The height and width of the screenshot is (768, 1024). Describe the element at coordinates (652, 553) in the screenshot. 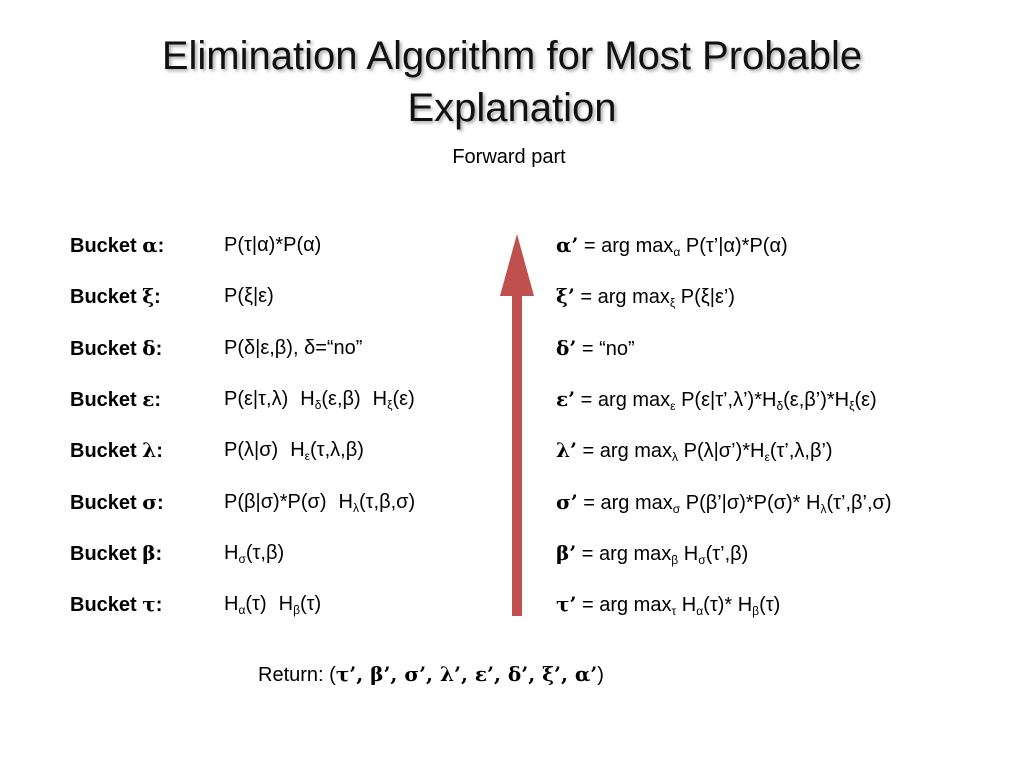

I see `argmax-result: β’ = arg maxβ Hσ(τ’,β)` at that location.